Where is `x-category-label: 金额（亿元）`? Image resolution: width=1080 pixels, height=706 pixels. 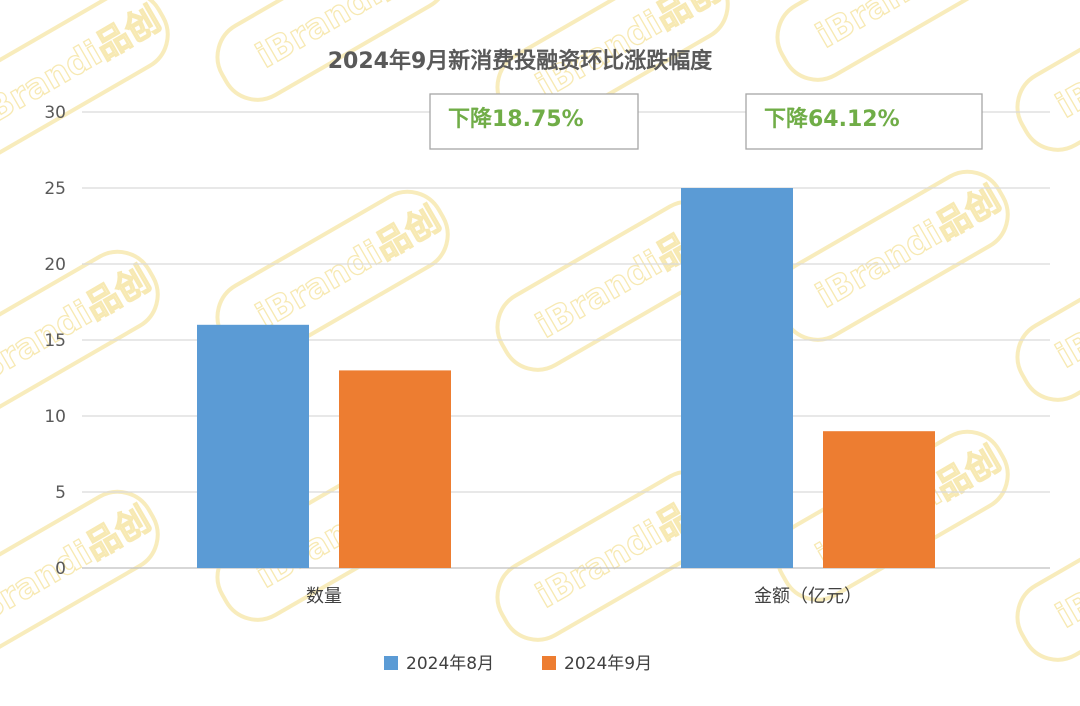 x-category-label: 金额（亿元） is located at coordinates (808, 596).